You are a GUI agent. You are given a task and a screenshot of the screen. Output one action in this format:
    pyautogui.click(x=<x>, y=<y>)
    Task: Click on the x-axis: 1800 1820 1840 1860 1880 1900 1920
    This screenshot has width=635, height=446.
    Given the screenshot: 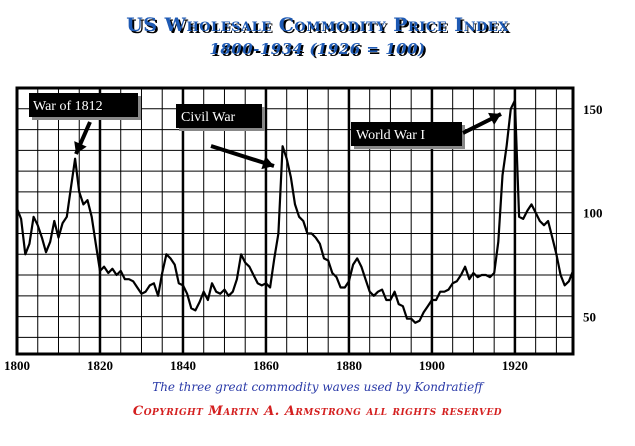 What is the action you would take?
    pyautogui.click(x=266, y=365)
    